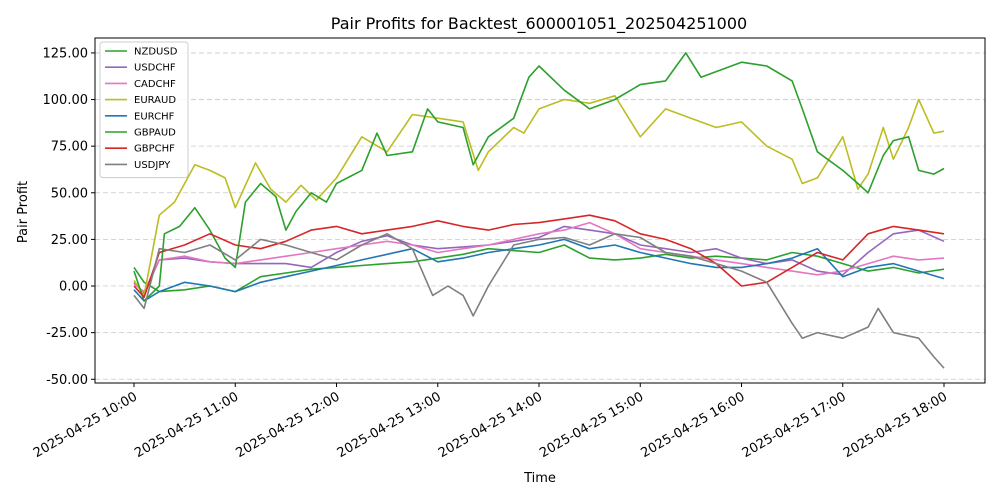 The image size is (1000, 504). What do you see at coordinates (67, 333) in the screenshot?
I see `y-tick-label: -25.00` at bounding box center [67, 333].